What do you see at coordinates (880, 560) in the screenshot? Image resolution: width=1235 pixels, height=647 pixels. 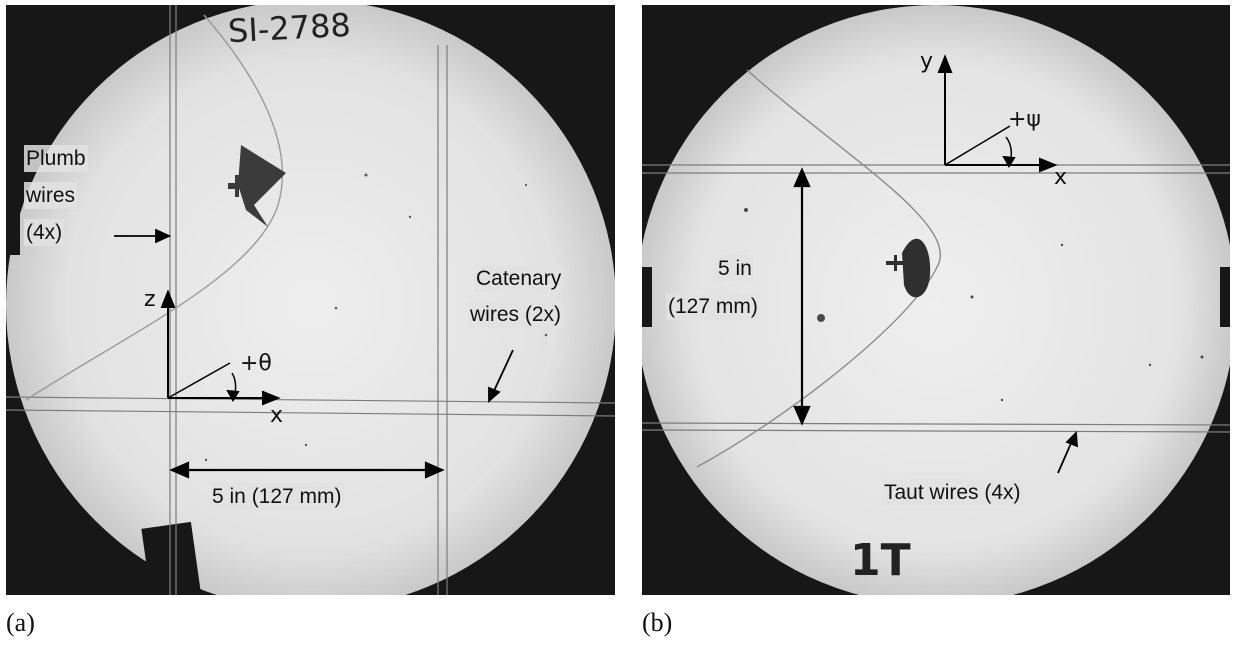 I see `handwritten-serial-b: 1T` at bounding box center [880, 560].